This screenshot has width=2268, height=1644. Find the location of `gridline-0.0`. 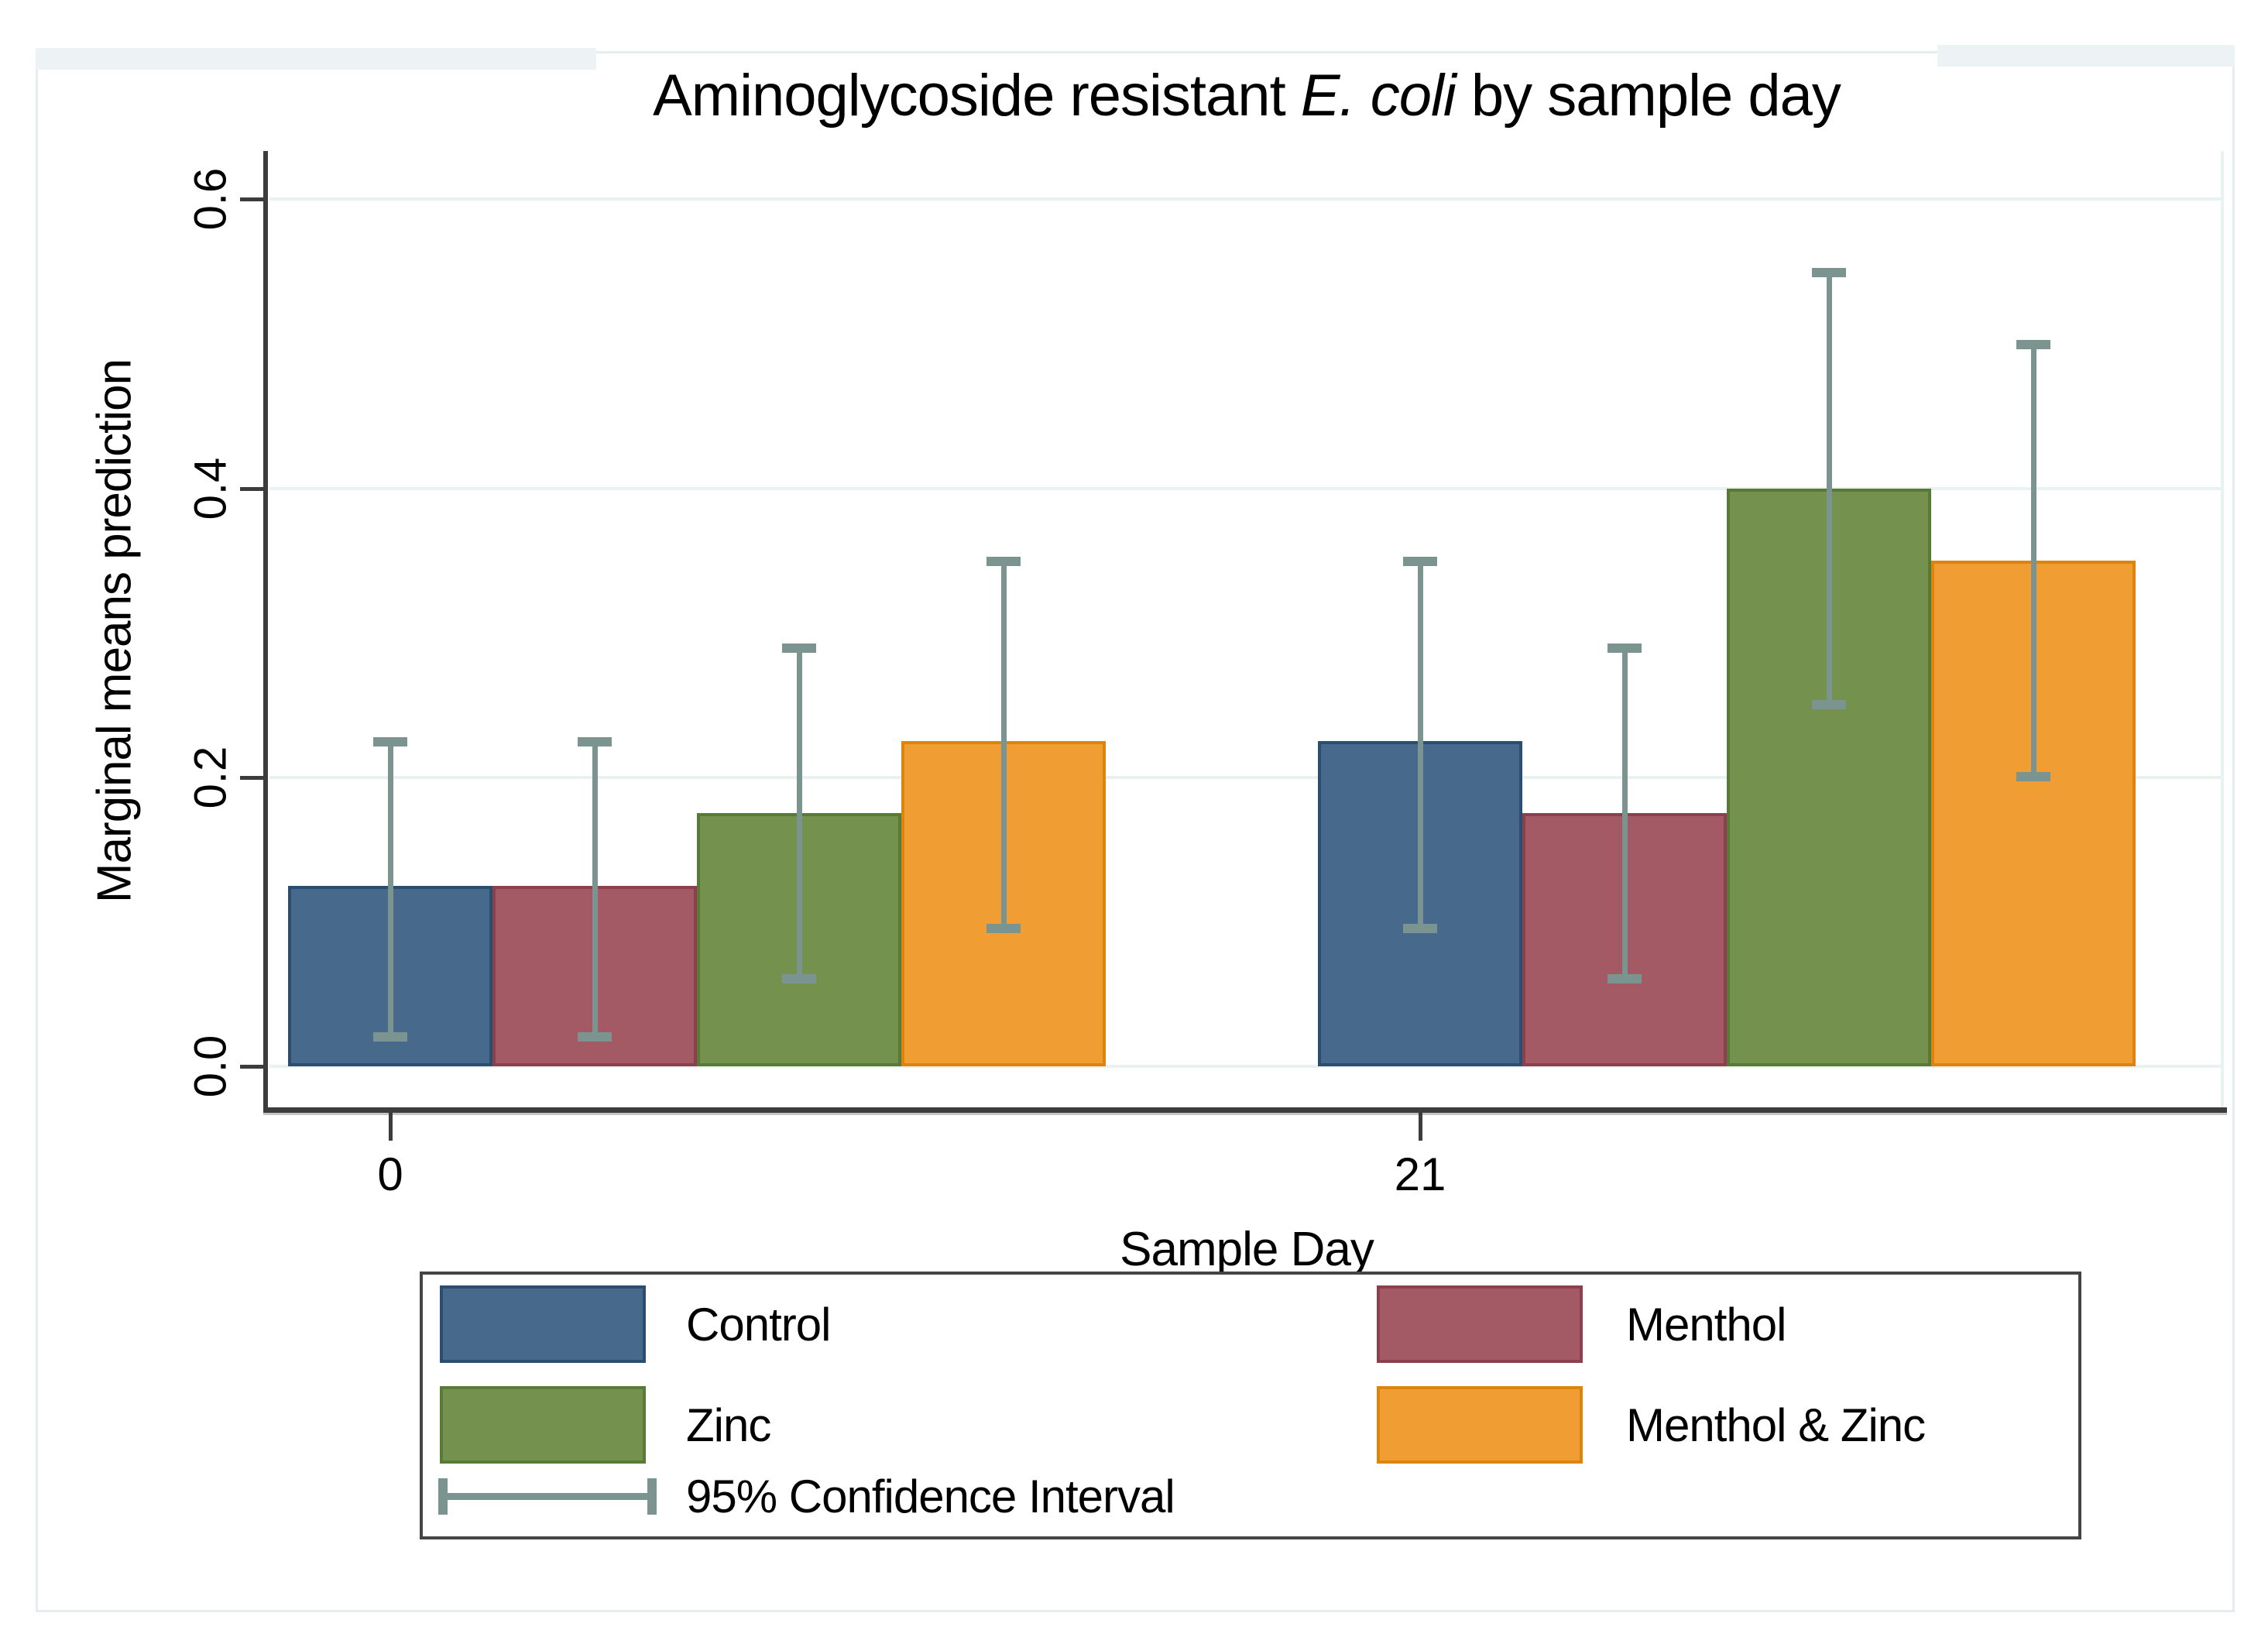

gridline-0.0 is located at coordinates (1246, 1066).